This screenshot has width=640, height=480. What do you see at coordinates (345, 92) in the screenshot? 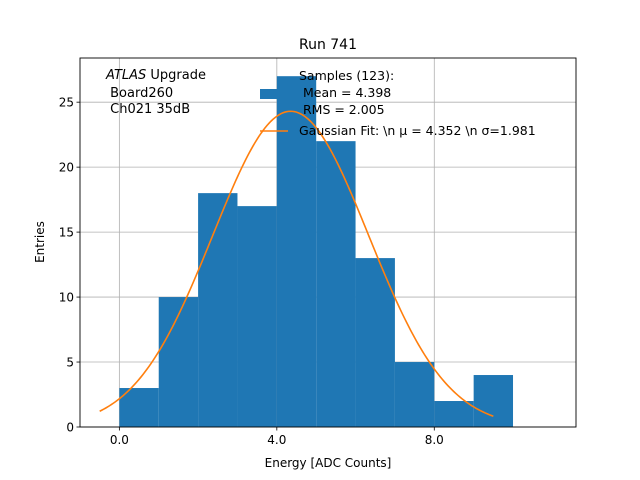
I see `legend-hist-line2: Mean = 4.398` at bounding box center [345, 92].